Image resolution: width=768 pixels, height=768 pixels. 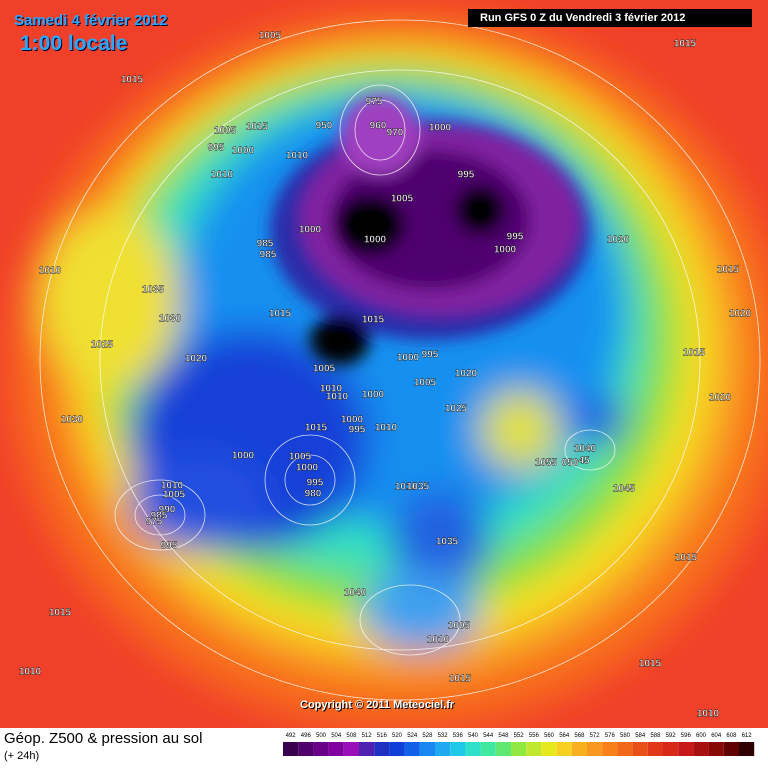 What do you see at coordinates (395, 133) in the screenshot?
I see `isobar-label: 970` at bounding box center [395, 133].